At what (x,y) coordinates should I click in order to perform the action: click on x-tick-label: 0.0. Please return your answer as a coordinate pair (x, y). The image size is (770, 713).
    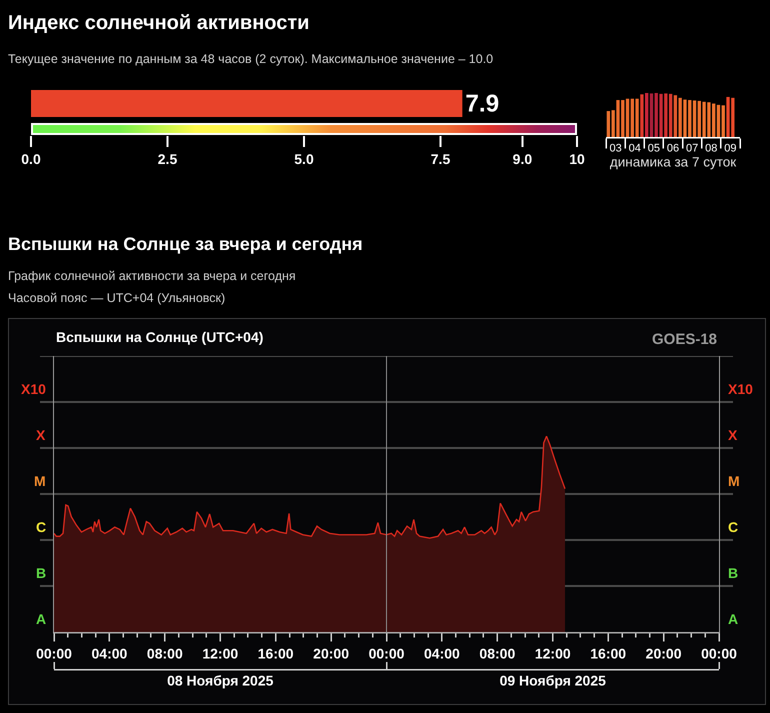
    Looking at the image, I should click on (31, 158).